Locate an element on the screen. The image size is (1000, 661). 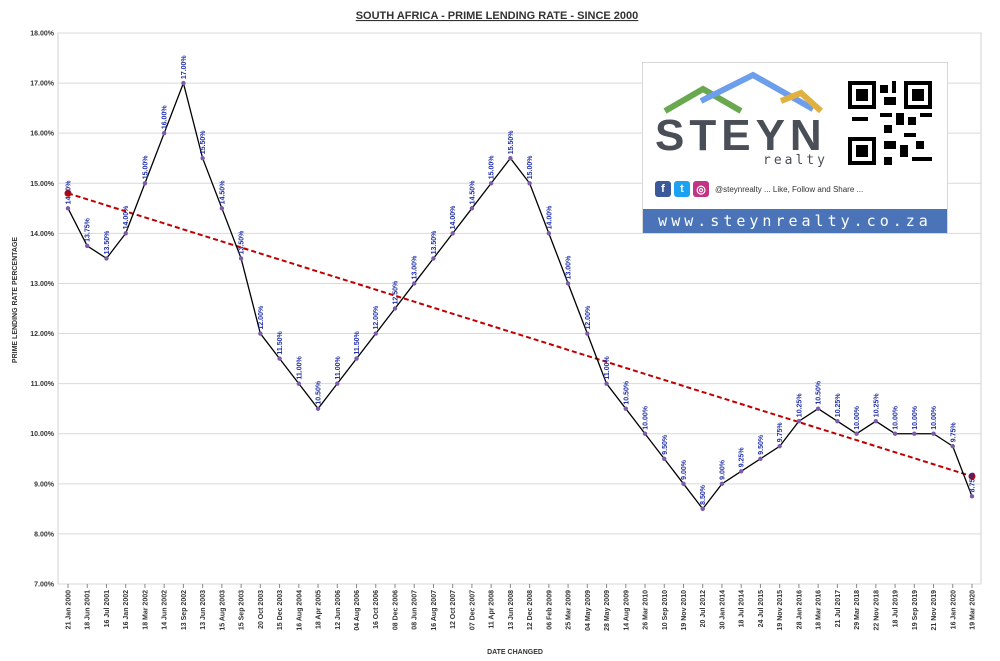
y-tick-label: 11.00% is located at coordinates (43, 384).